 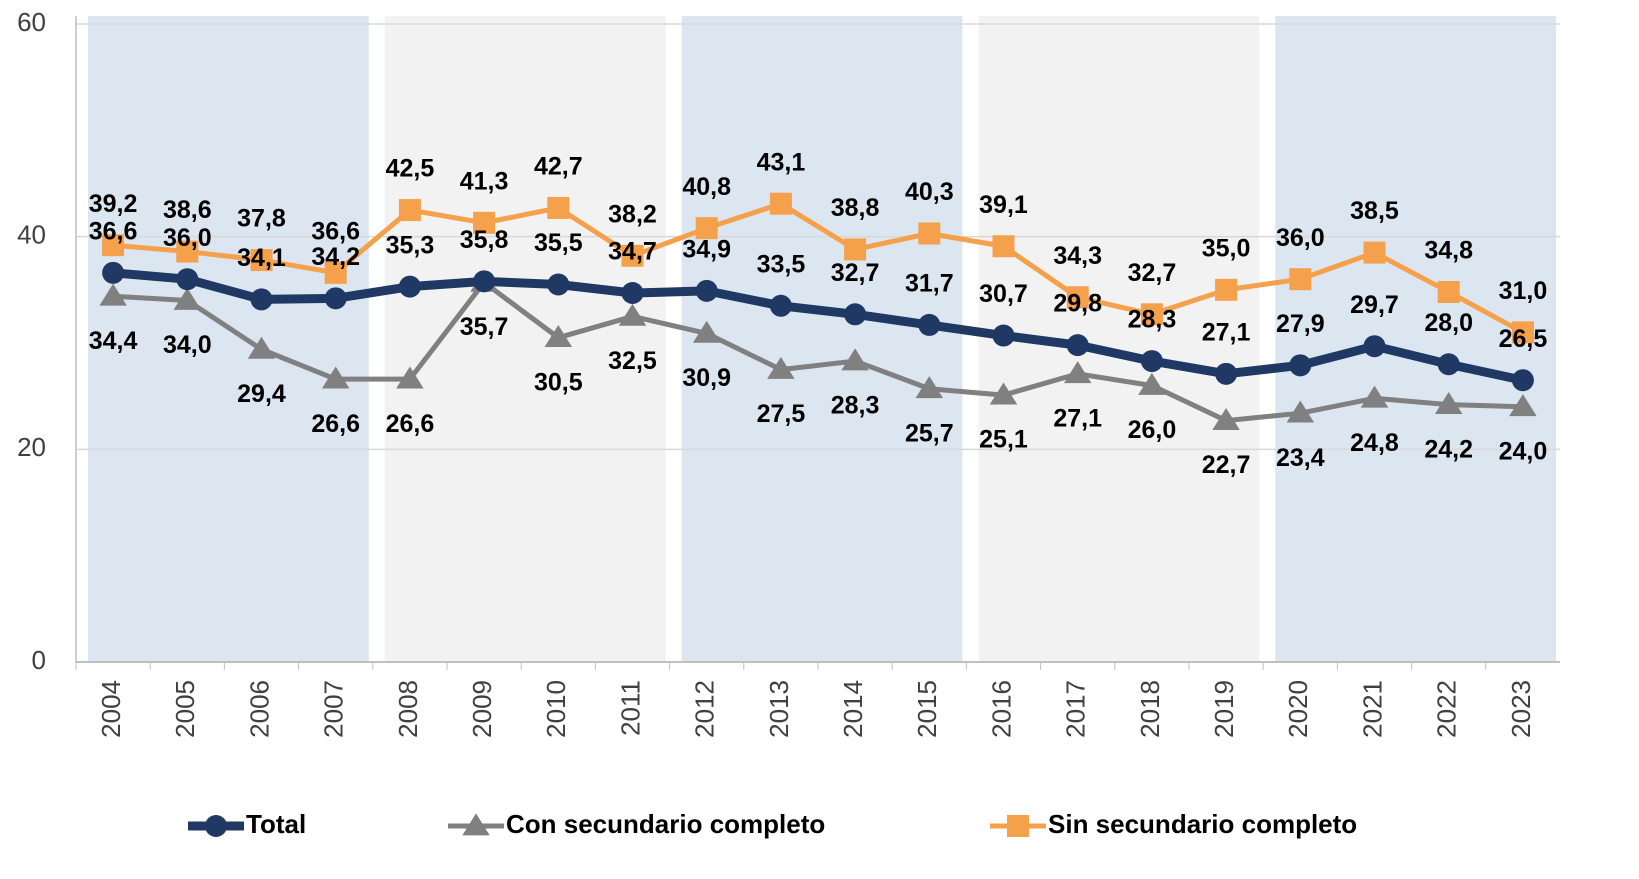 I want to click on legend-marker, so click(x=1018, y=826).